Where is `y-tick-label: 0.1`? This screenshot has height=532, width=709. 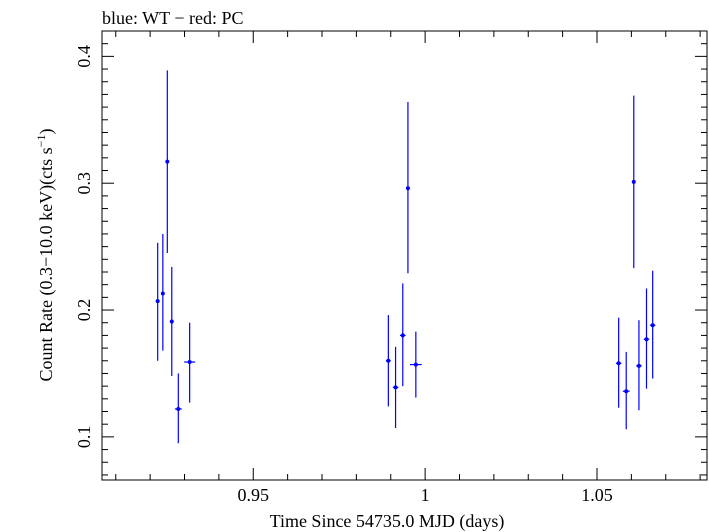 y-tick-label: 0.1 is located at coordinates (84, 437).